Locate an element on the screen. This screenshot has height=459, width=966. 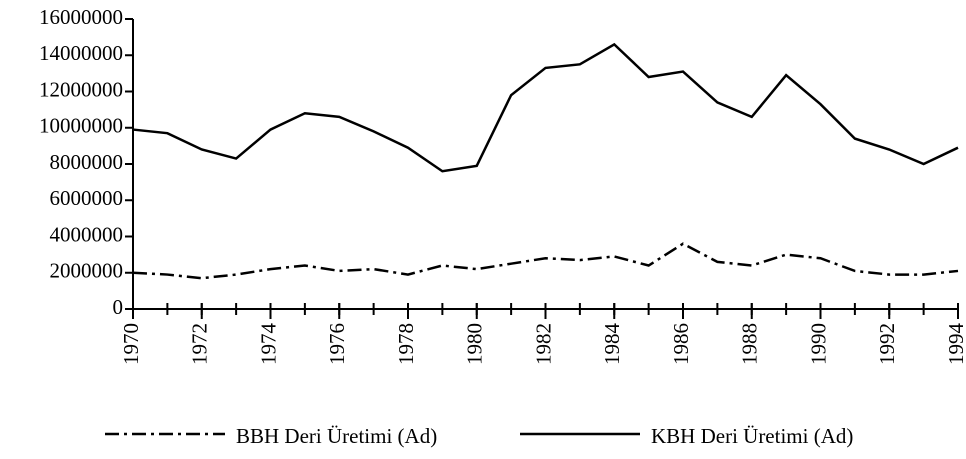
y-tick-label: 8000000 is located at coordinates (87, 162).